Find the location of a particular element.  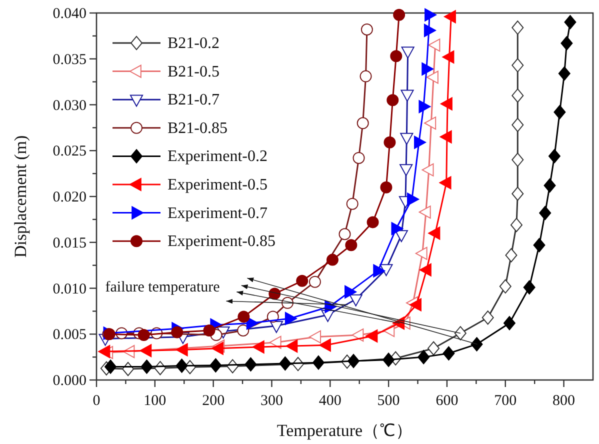

y-tick-label: 0.010 is located at coordinates (69, 289).